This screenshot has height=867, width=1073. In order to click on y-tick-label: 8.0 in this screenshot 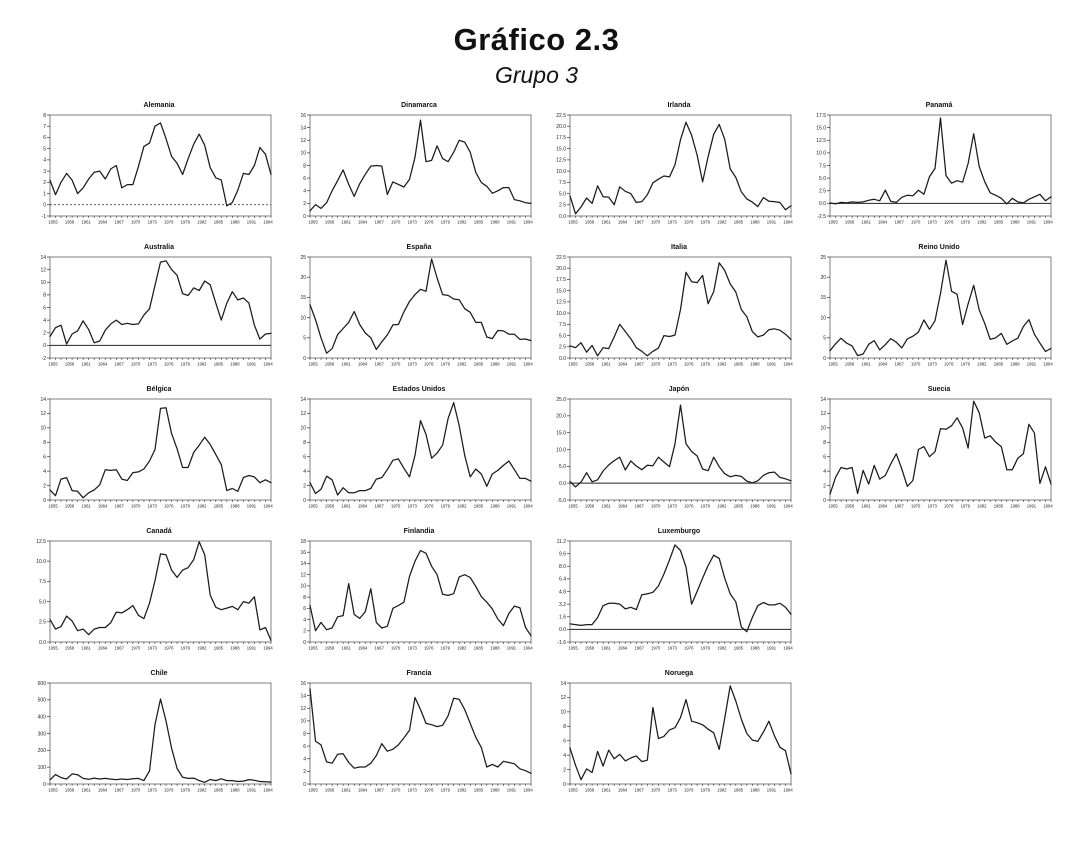, I will do `click(562, 567)`.